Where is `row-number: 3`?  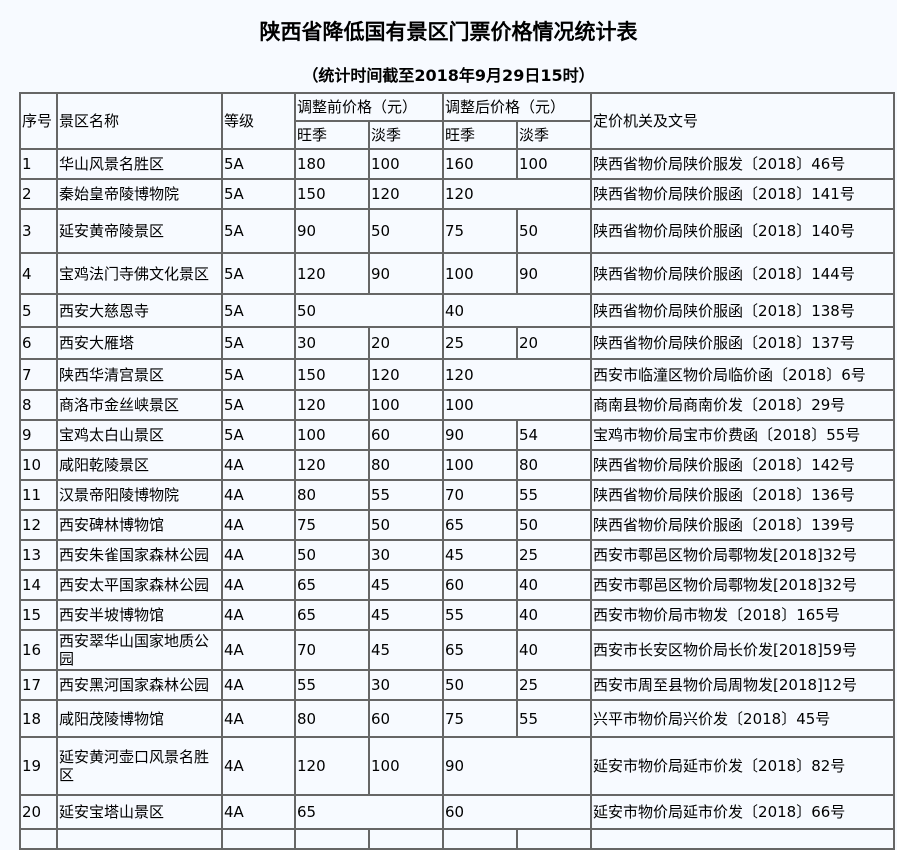
row-number: 3 is located at coordinates (38, 231).